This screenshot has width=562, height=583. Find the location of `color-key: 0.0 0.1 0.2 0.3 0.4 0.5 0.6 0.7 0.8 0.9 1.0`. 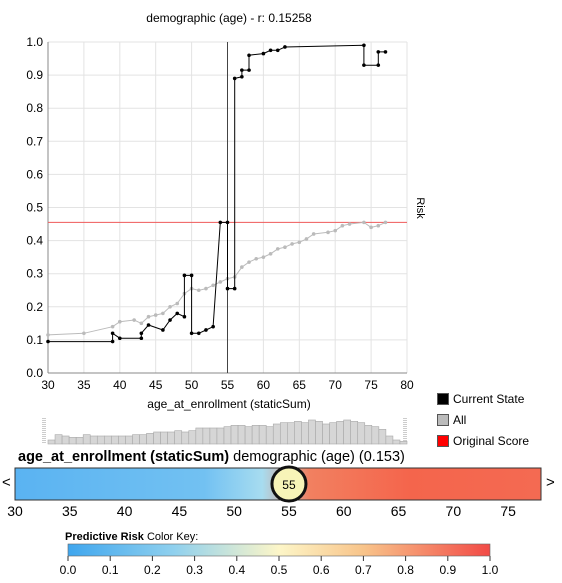

color-key: 0.0 0.1 0.2 0.3 0.4 0.5 0.6 0.7 0.8 0.9 1.0 is located at coordinates (279, 560).